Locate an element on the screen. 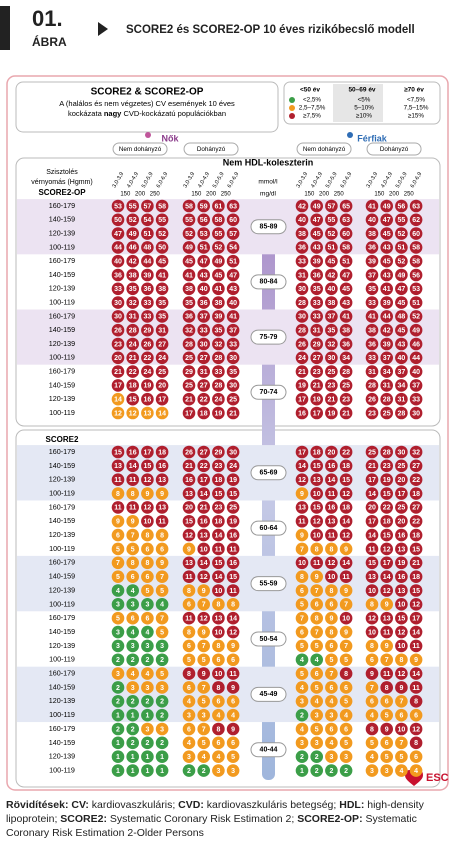 This screenshot has height=855, width=455. risk-value: 49 is located at coordinates (219, 262).